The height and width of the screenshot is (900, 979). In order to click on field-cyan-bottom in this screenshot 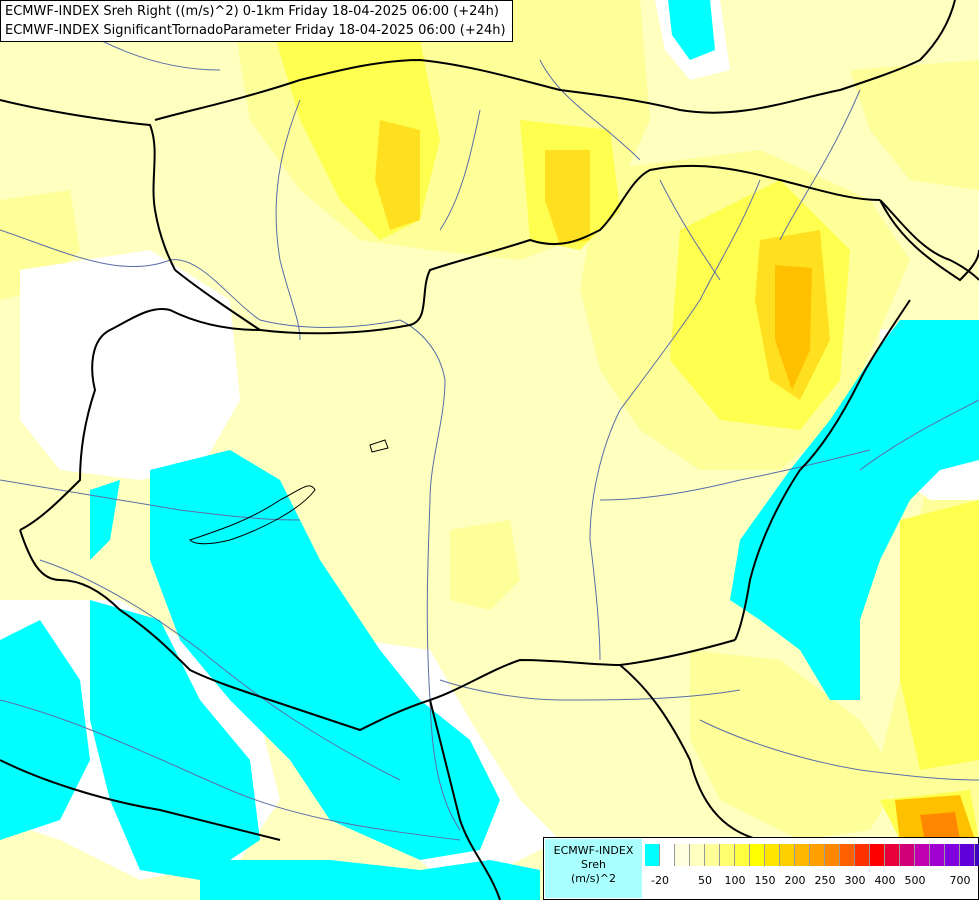, I will do `click(370, 880)`.